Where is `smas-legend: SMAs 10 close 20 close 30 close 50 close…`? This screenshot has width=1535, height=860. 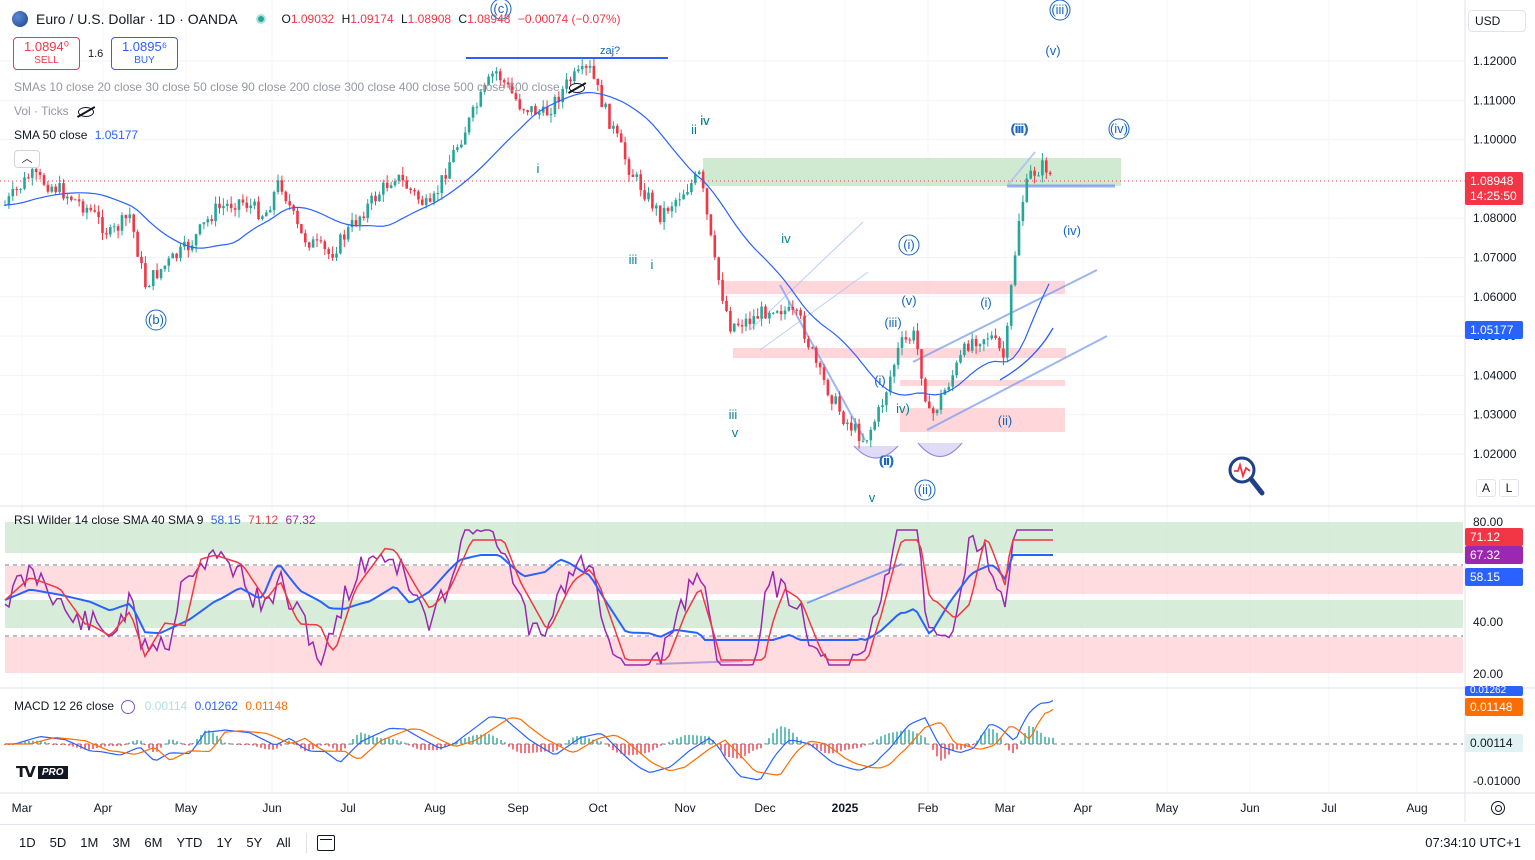
smas-legend: SMAs 10 close 20 close 30 close 50 close… is located at coordinates (300, 87).